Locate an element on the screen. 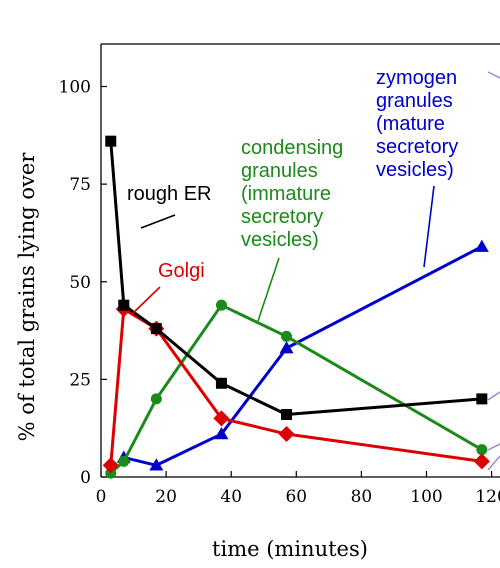  condensing-leader-line is located at coordinates (268, 289).